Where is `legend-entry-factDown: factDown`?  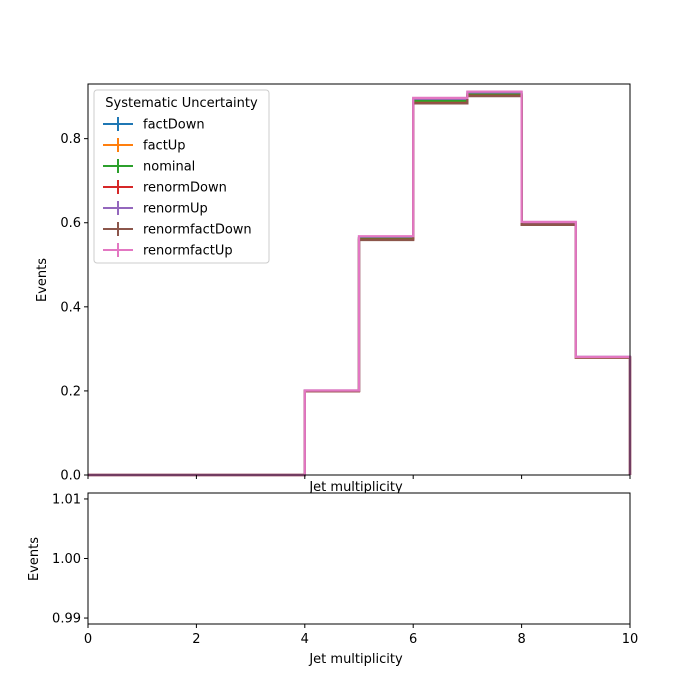
legend-entry-factDown: factDown is located at coordinates (154, 125).